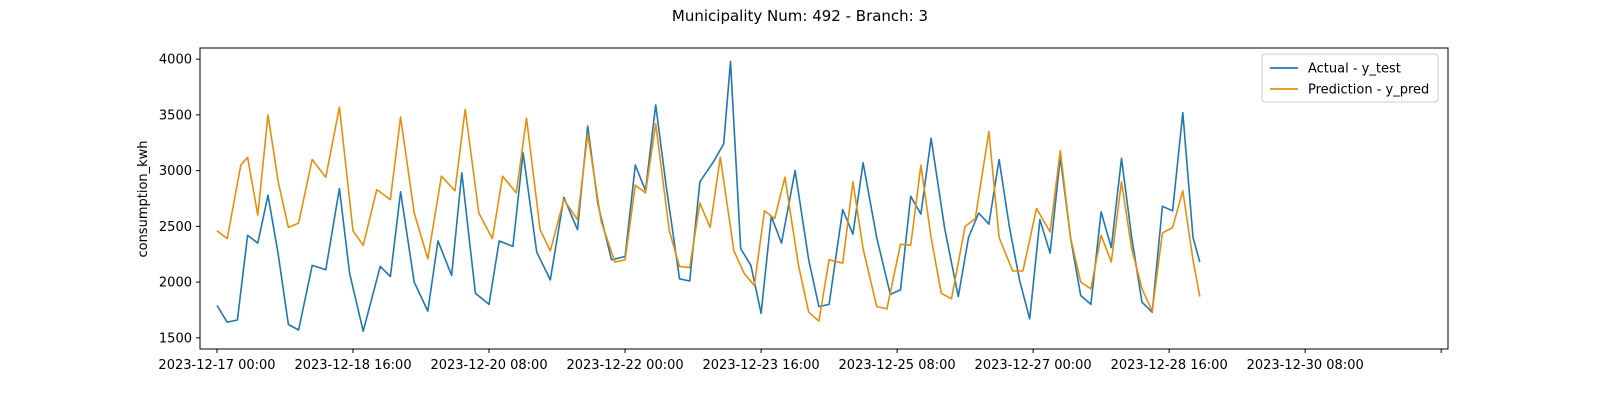  What do you see at coordinates (761, 365) in the screenshot?
I see `x-tick-label: 2023-12-23 16:00` at bounding box center [761, 365].